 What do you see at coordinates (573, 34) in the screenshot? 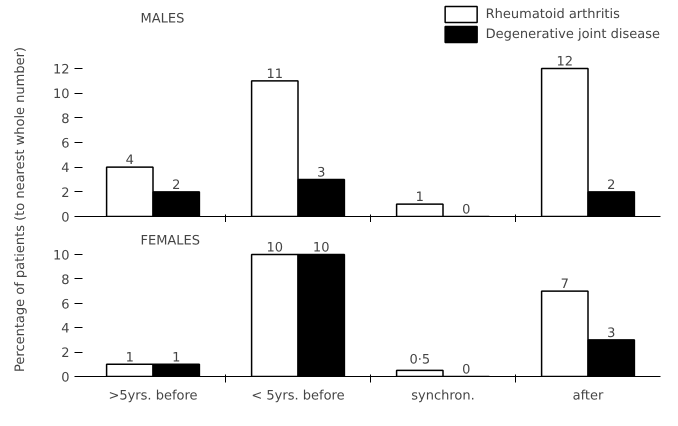
I see `legend-label: Degenerative joint disease` at bounding box center [573, 34].